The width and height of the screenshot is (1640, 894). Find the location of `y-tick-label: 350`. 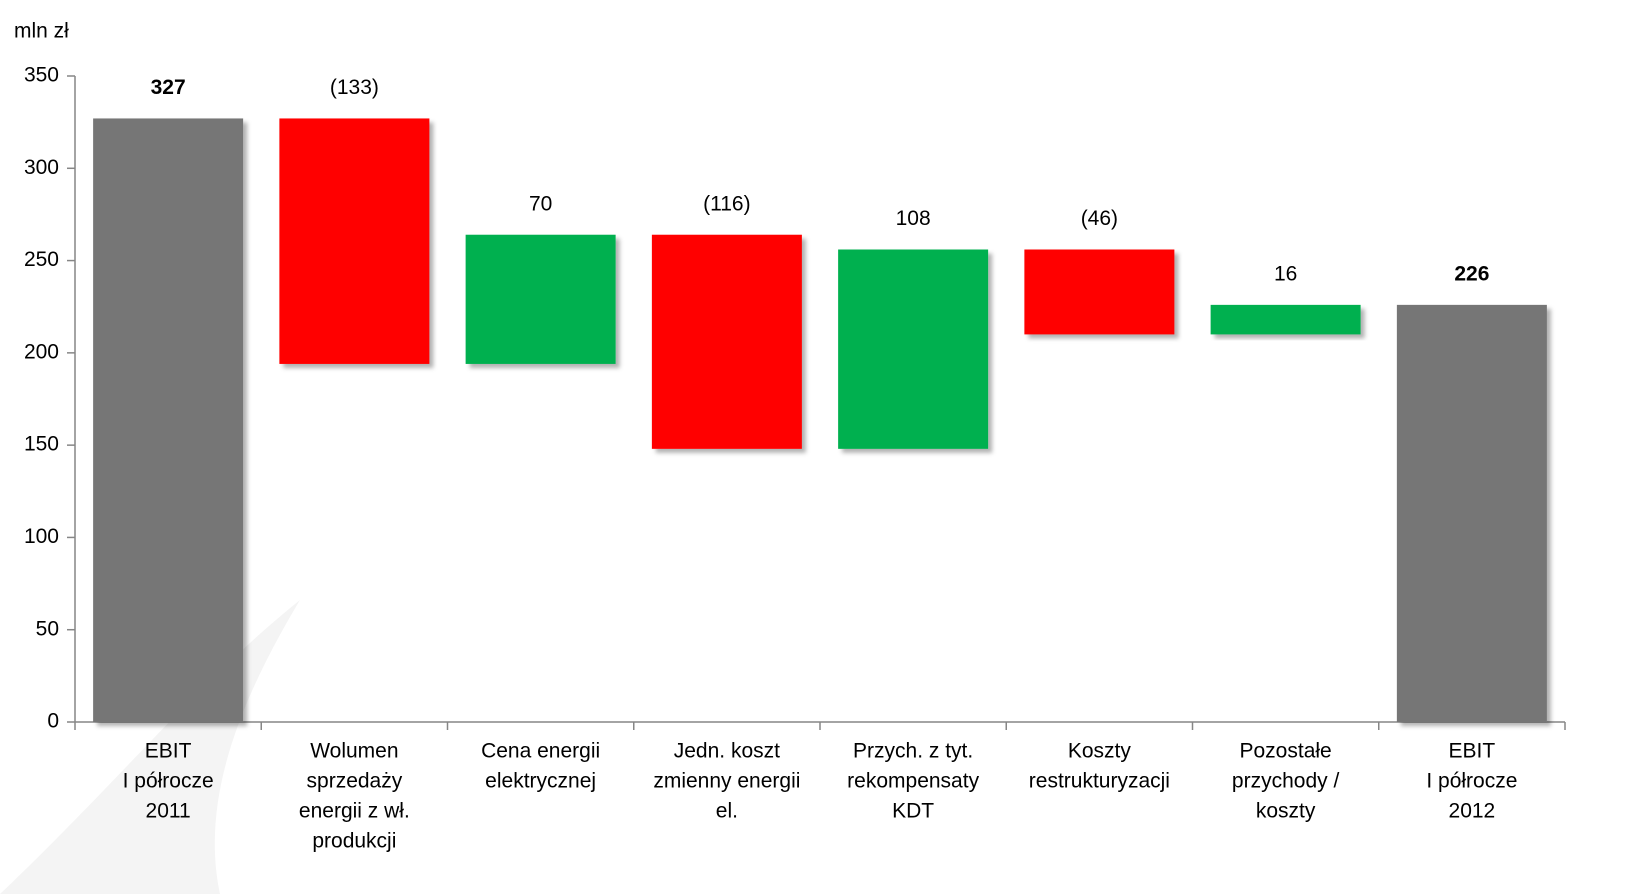

y-tick-label: 350 is located at coordinates (41, 75).